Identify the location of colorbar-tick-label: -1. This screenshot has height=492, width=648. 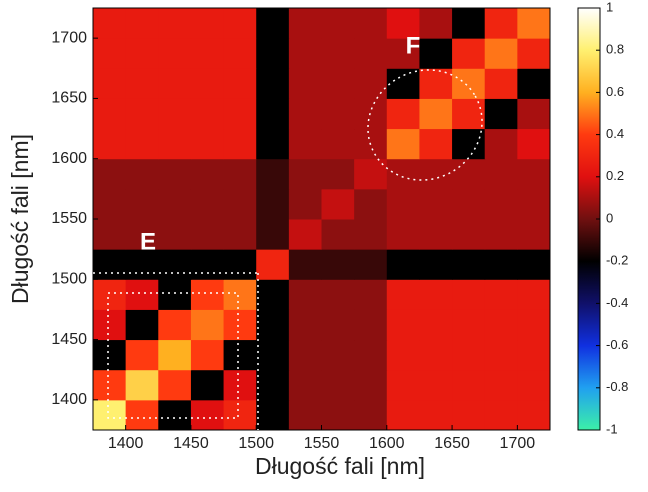
(612, 428).